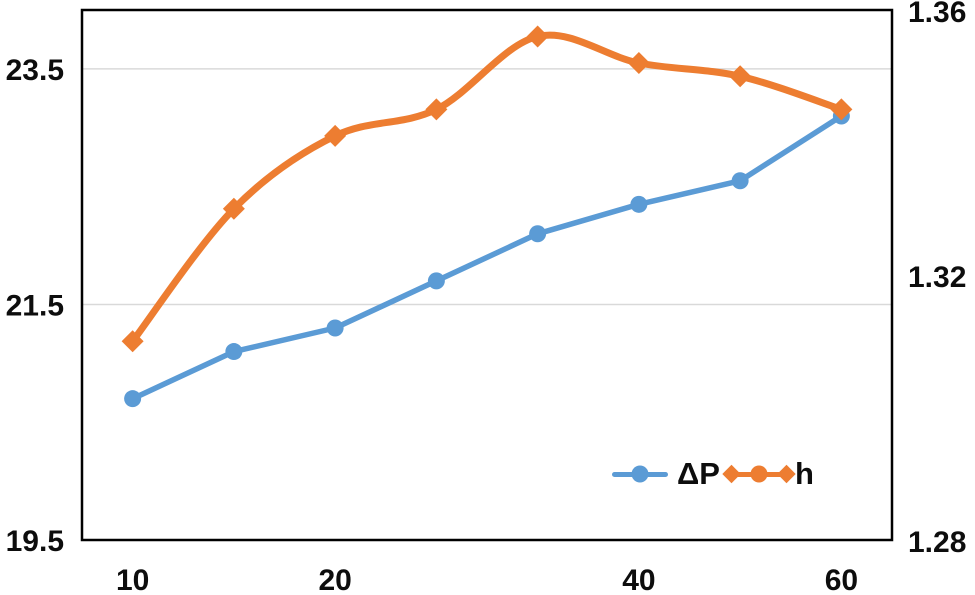  Describe the element at coordinates (698, 473) in the screenshot. I see `legend-label-dp: ΔP` at that location.